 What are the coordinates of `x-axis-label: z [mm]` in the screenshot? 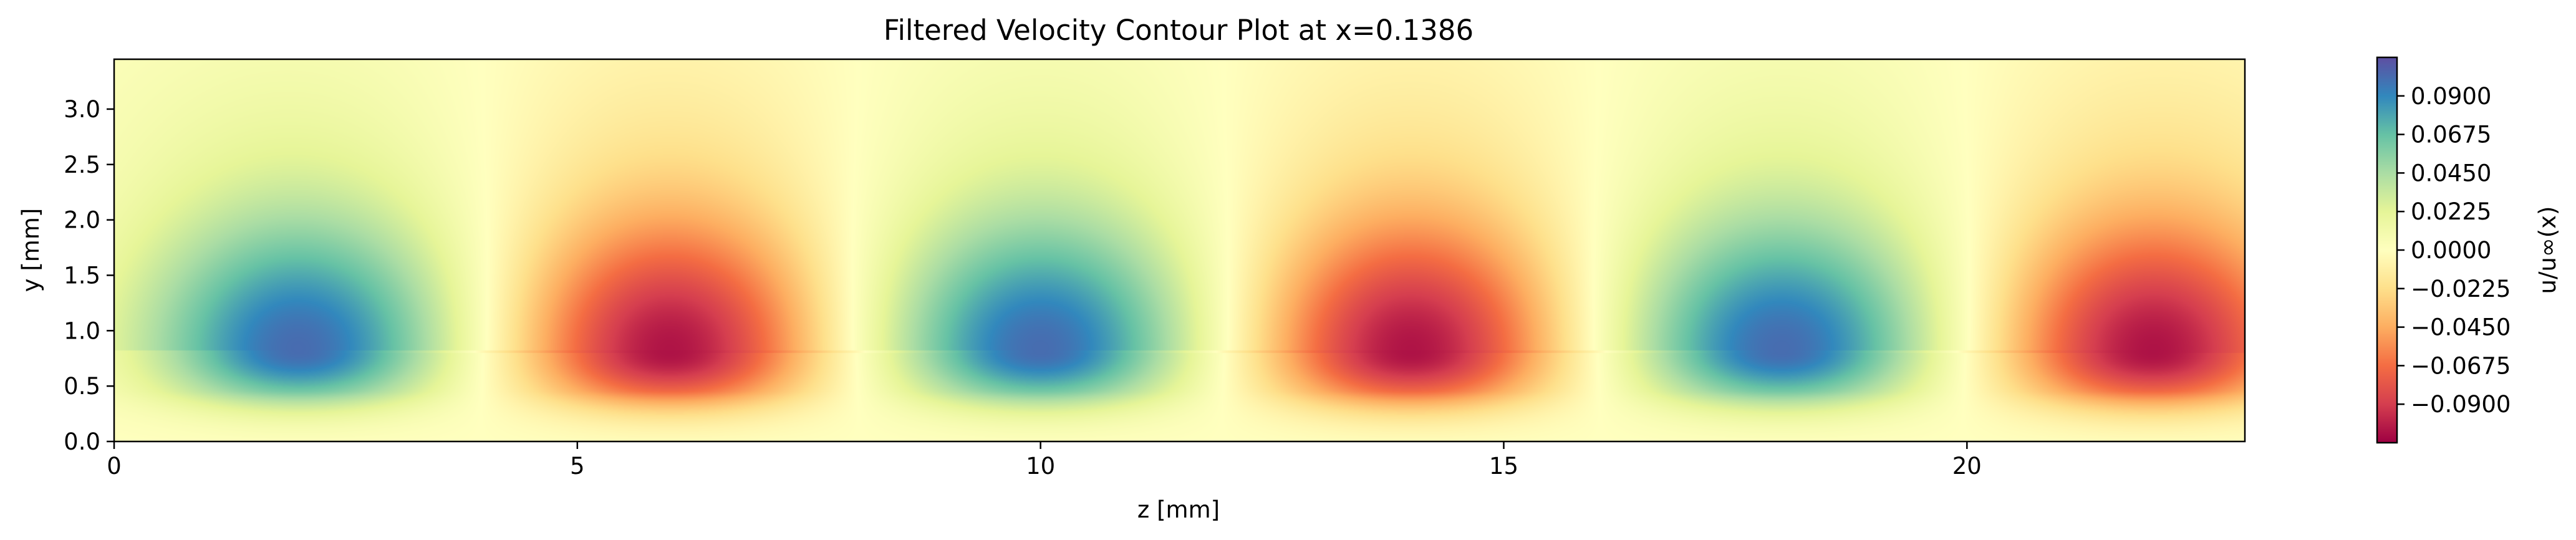 It's located at (1178, 509).